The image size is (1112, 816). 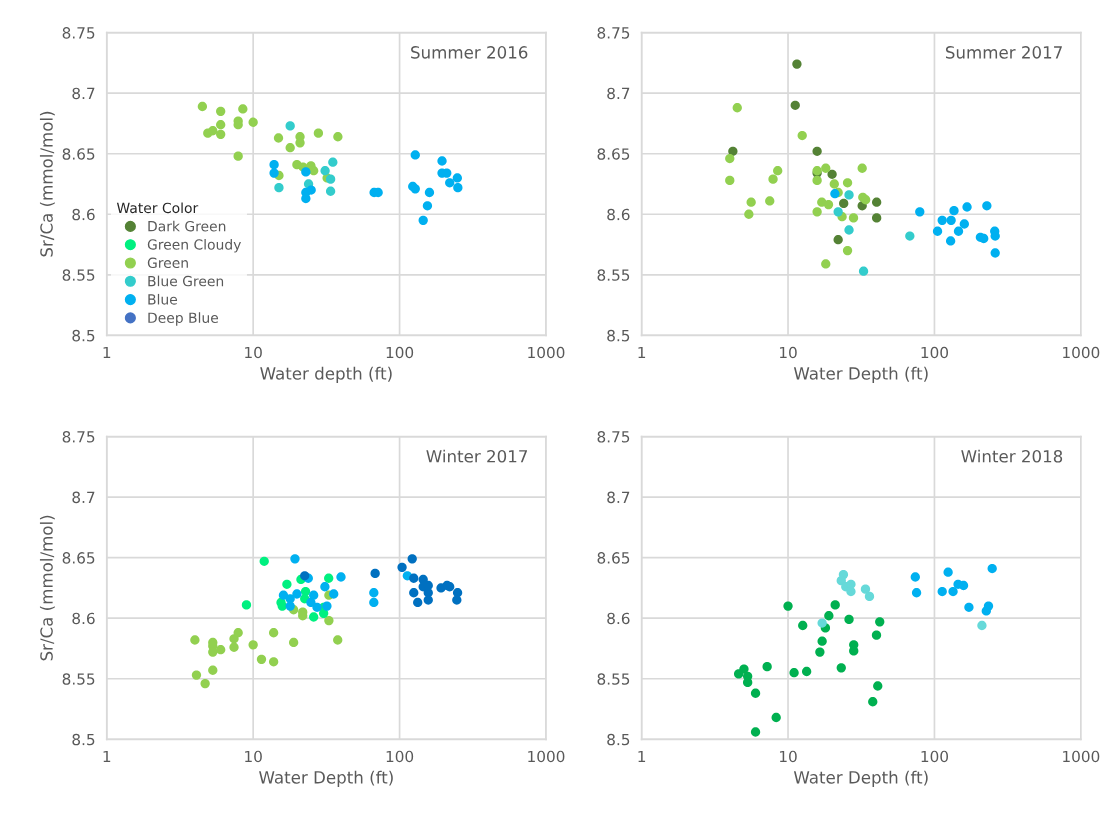 What do you see at coordinates (167, 263) in the screenshot?
I see `legend-label: Green` at bounding box center [167, 263].